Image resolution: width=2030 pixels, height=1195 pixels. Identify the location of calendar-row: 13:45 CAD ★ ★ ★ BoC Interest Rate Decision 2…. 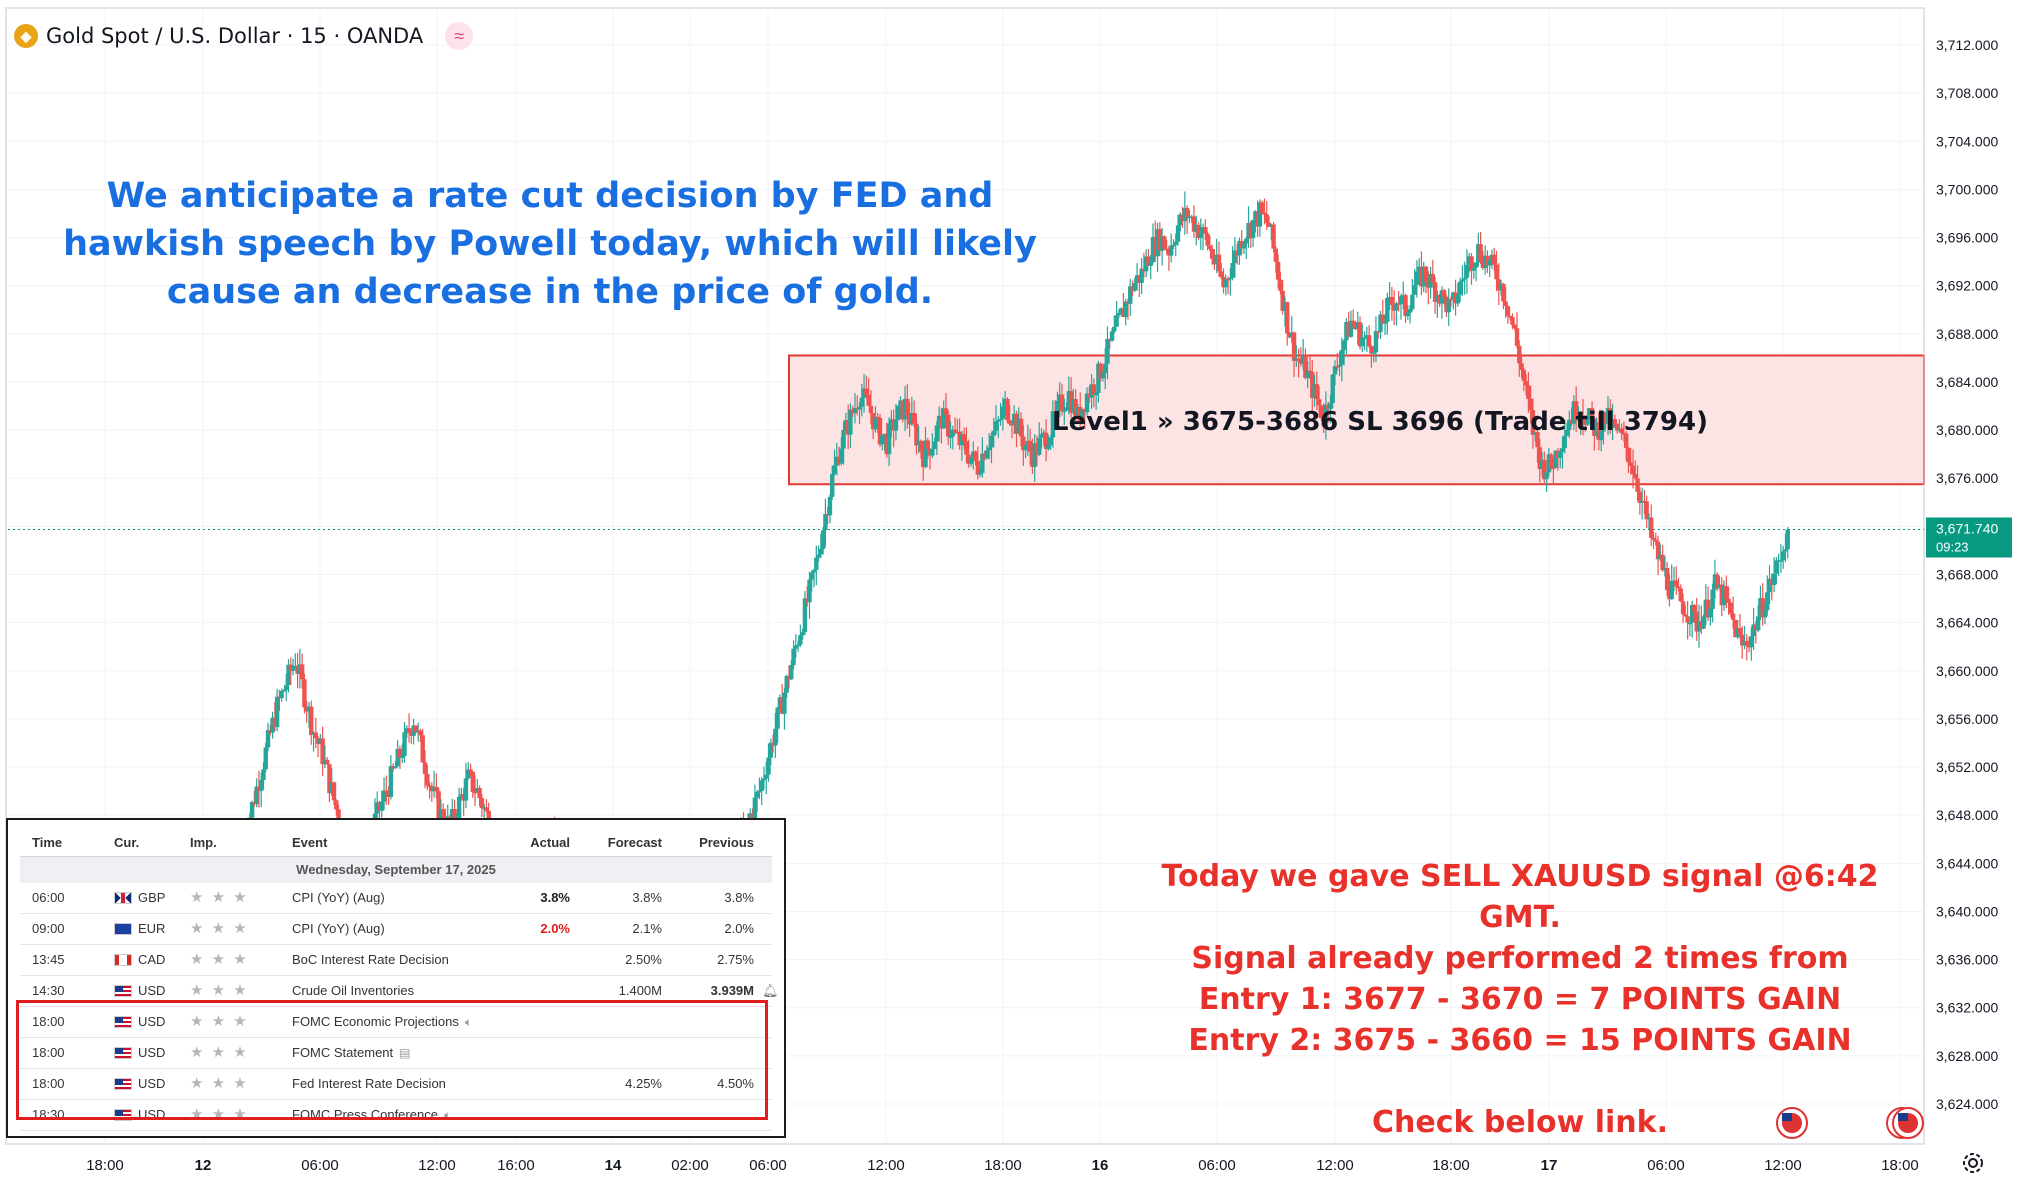
(396, 960).